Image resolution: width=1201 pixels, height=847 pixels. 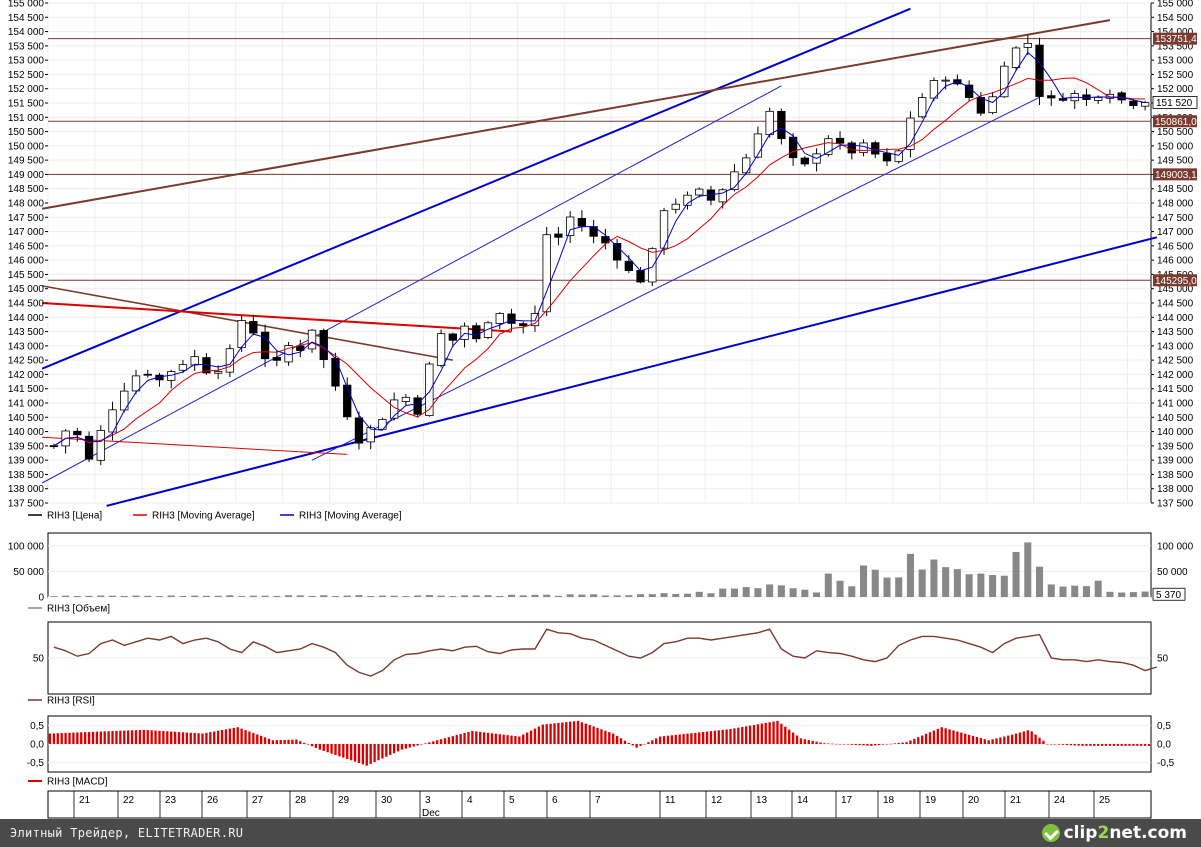 I want to click on price-tick-label-right: 149 500, so click(x=1175, y=161).